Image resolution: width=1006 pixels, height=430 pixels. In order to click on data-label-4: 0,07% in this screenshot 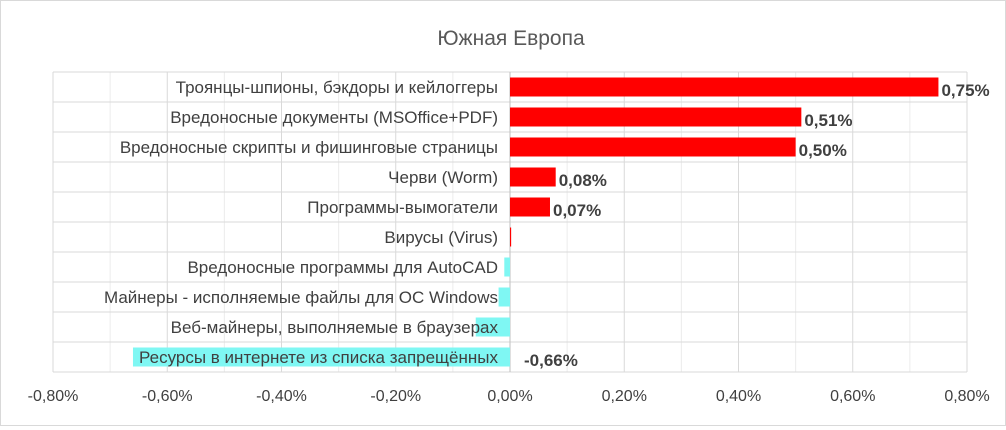, I will do `click(577, 210)`.